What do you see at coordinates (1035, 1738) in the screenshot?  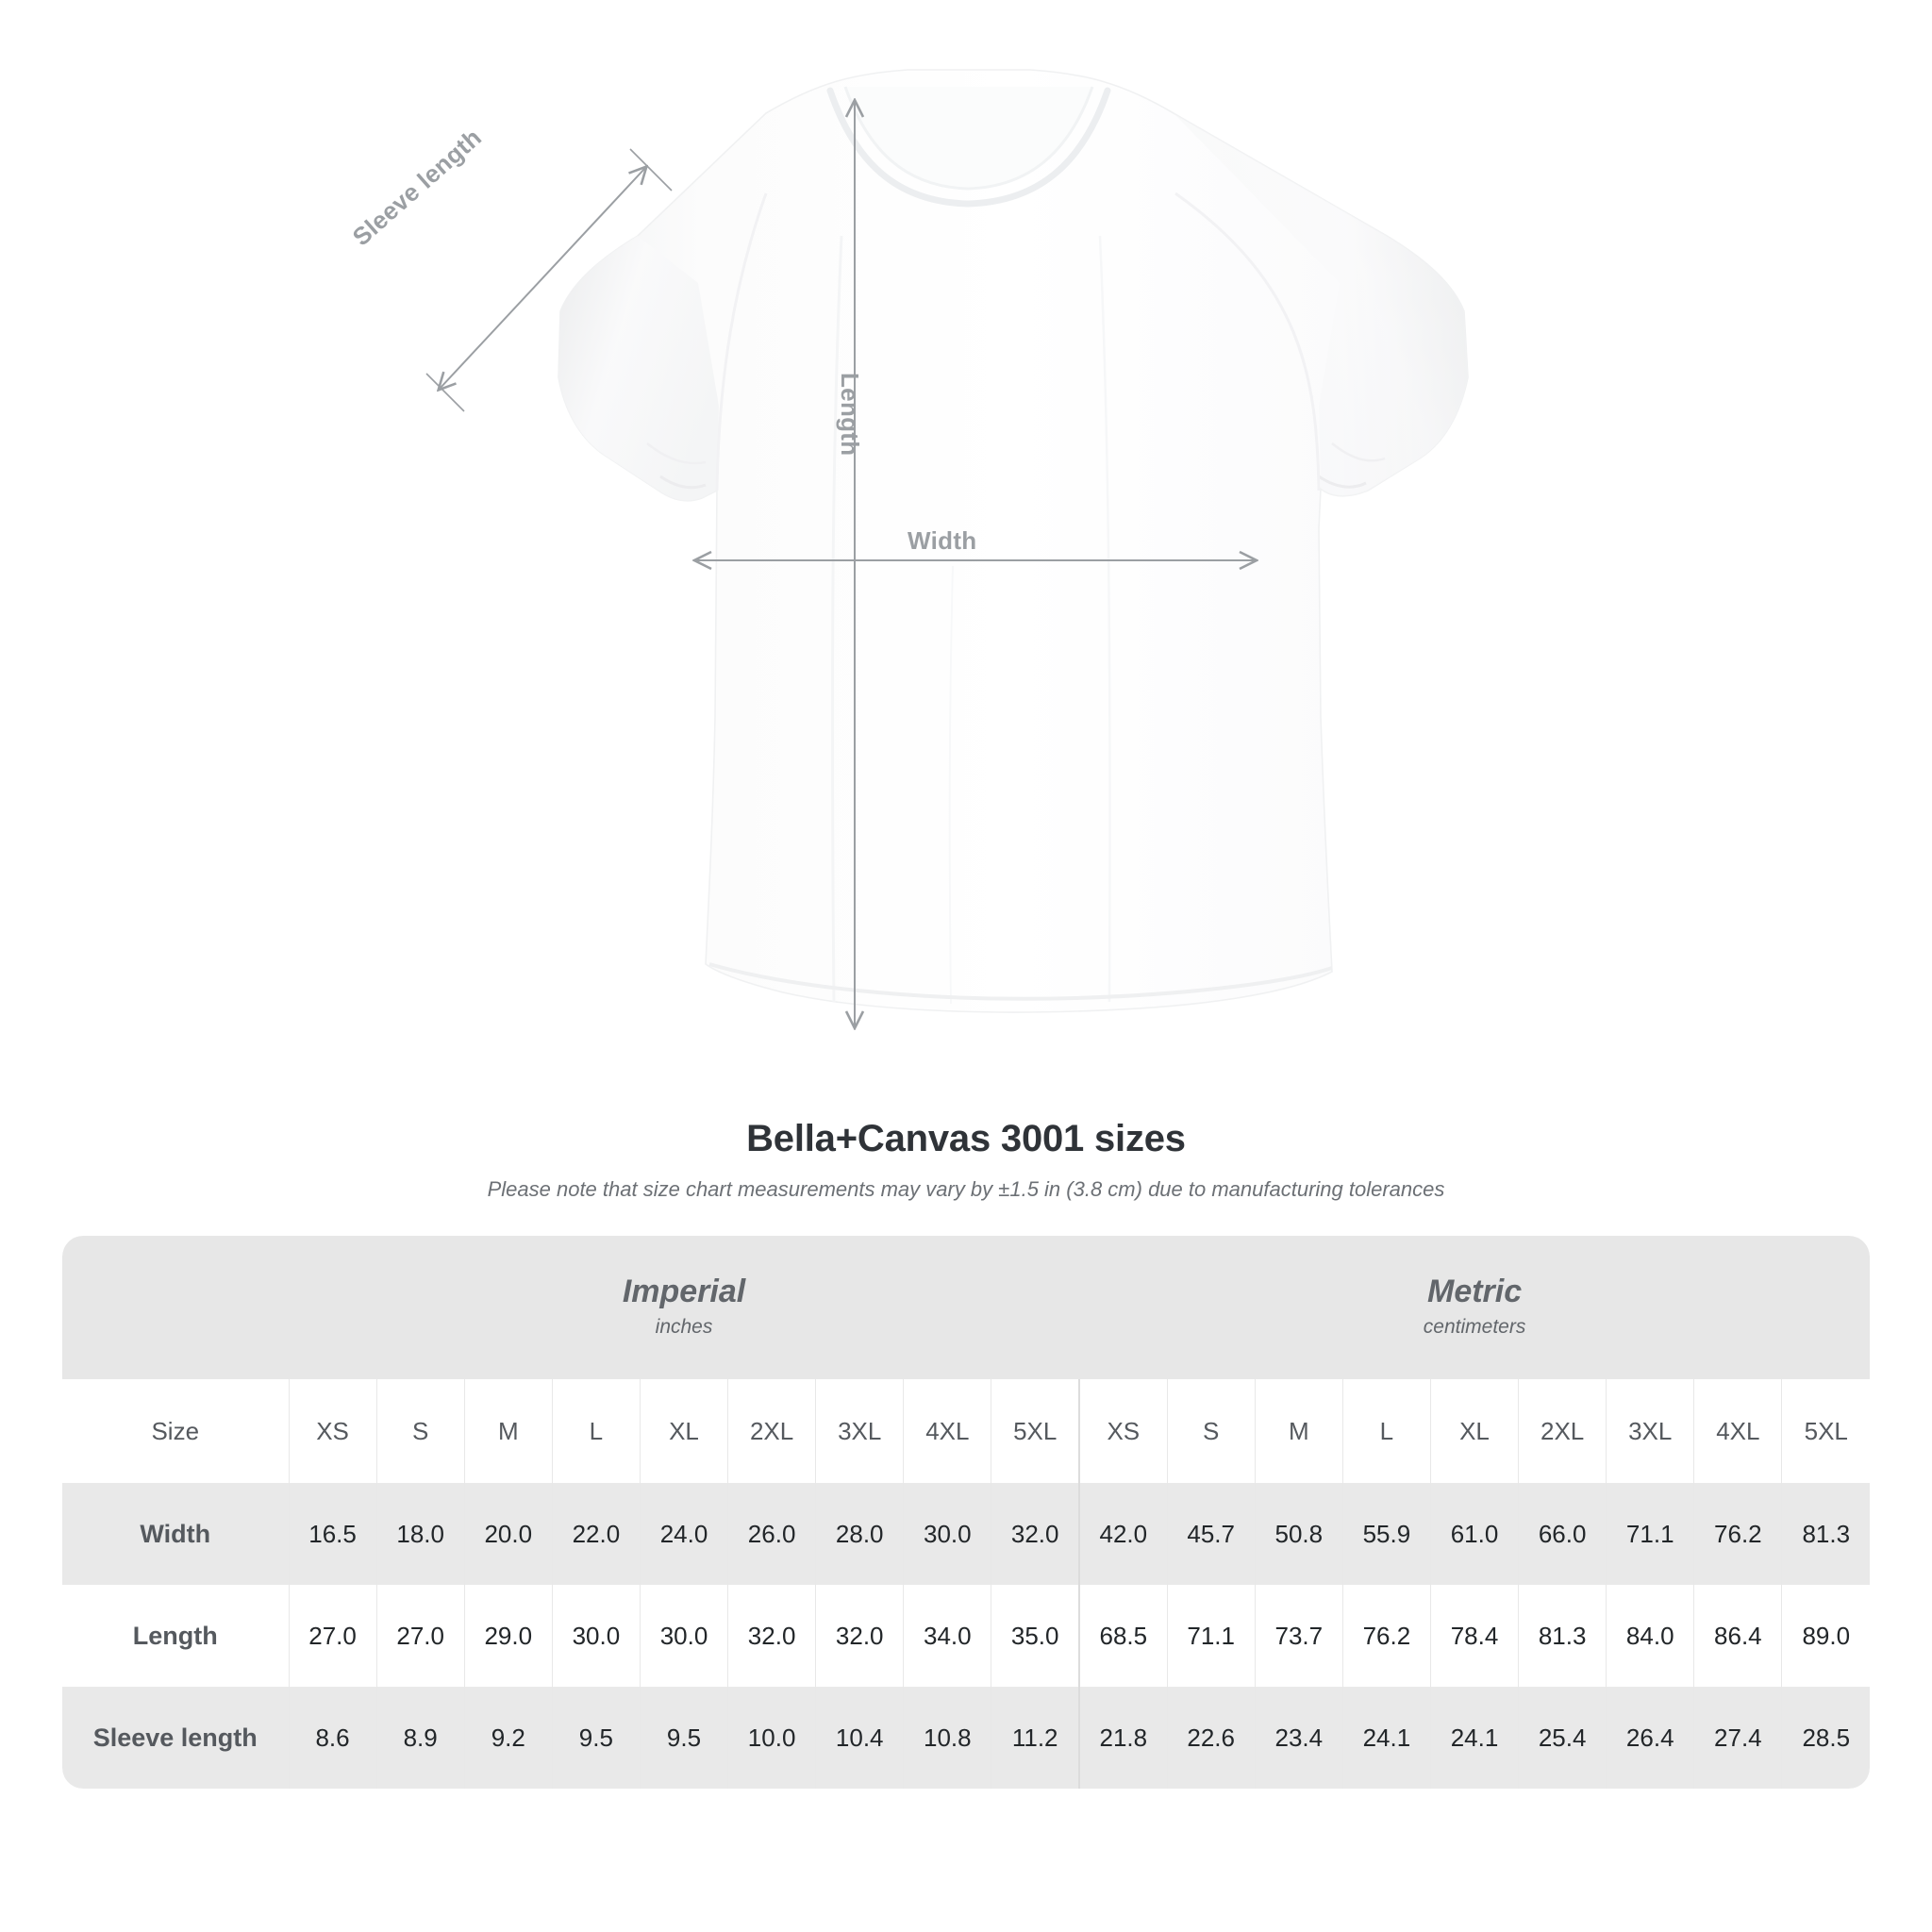 I see `cell-sleeve-length-imperial-5xl: 11.2` at bounding box center [1035, 1738].